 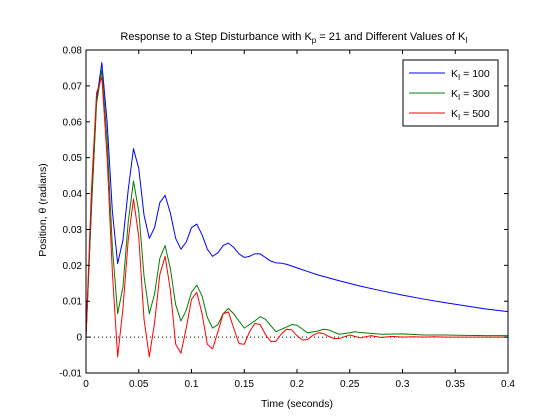 I want to click on legend-label-0: KI = 100, so click(x=470, y=75).